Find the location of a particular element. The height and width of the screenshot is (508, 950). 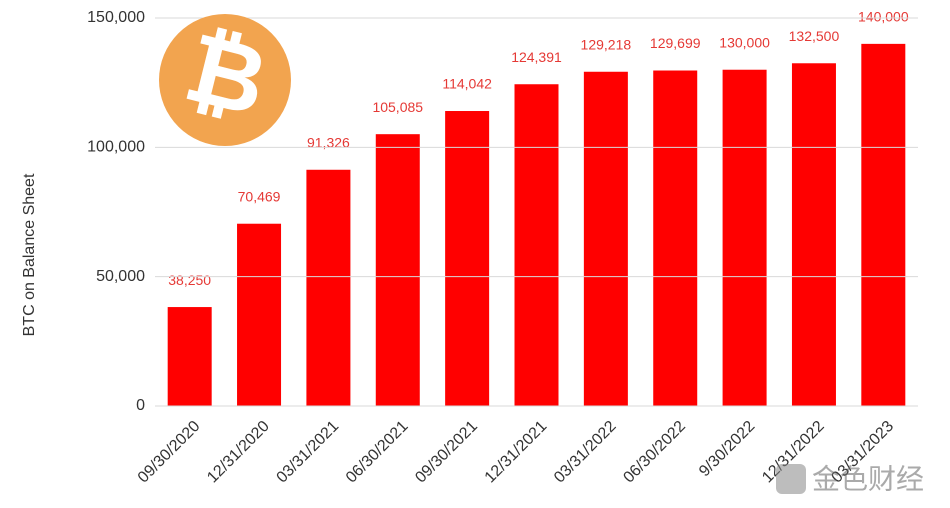

watermark: 金色财经 is located at coordinates (850, 478).